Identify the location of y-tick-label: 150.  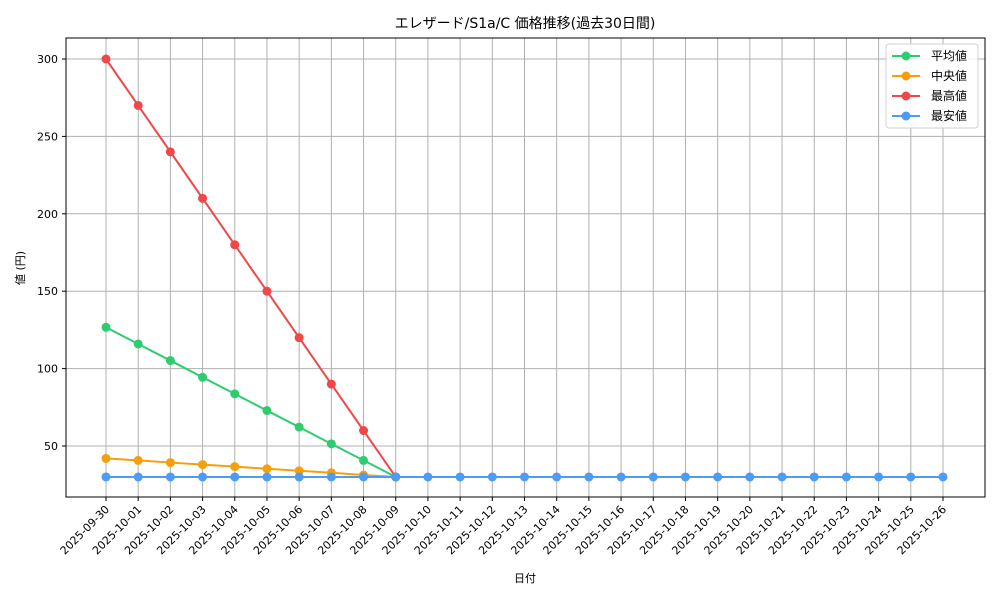
(47, 291).